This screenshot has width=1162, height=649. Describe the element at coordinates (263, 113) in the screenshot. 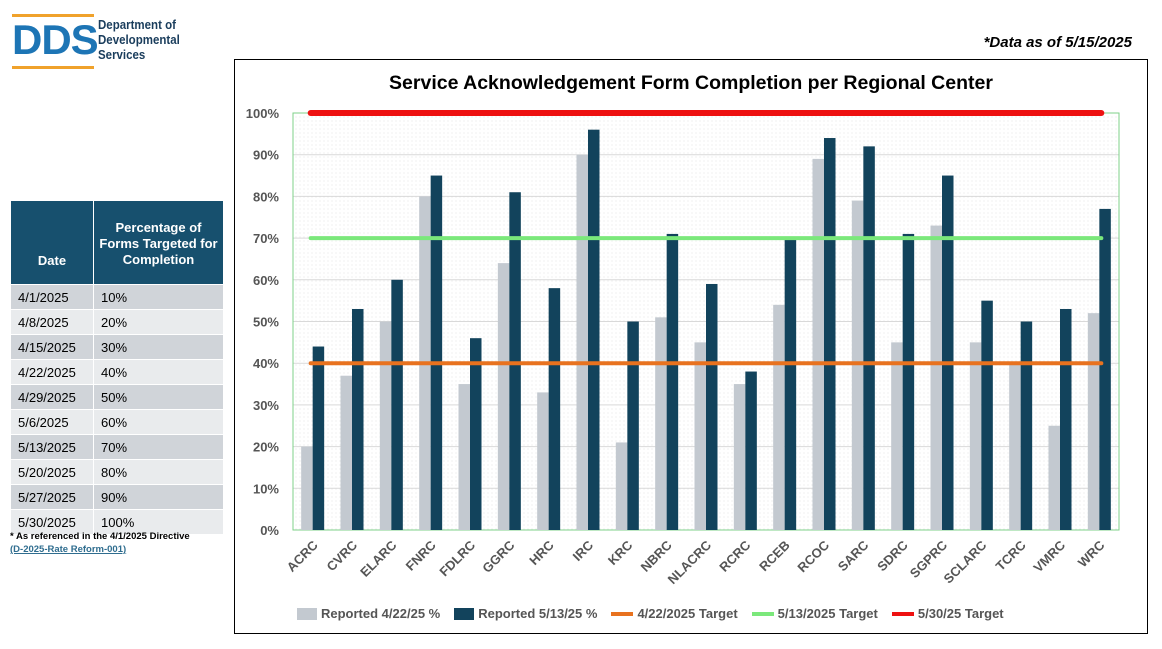

I see `y-tick-label: 100%` at that location.